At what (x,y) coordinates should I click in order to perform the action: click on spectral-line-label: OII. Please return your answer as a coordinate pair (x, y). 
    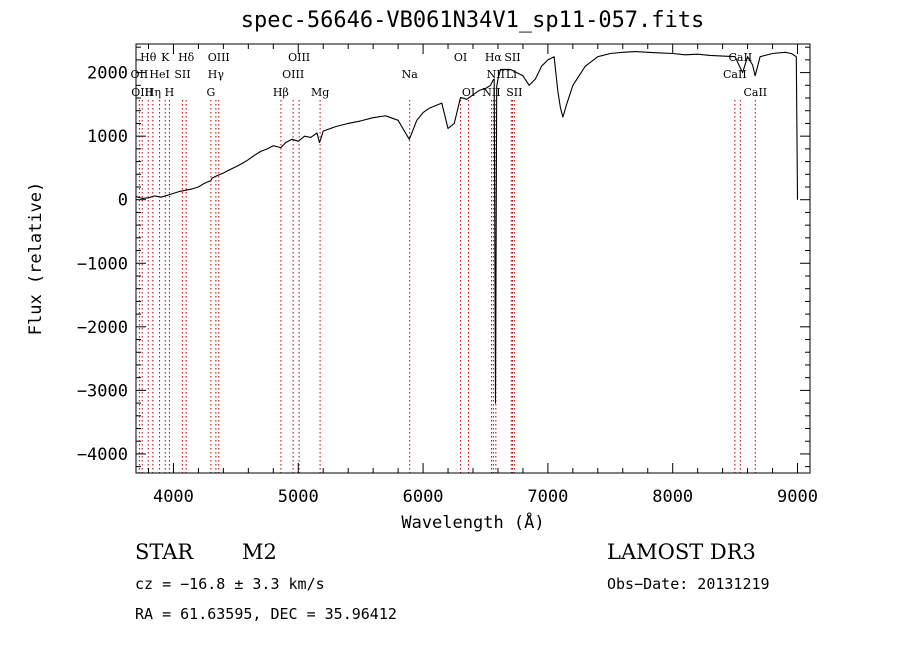
    Looking at the image, I should click on (140, 74).